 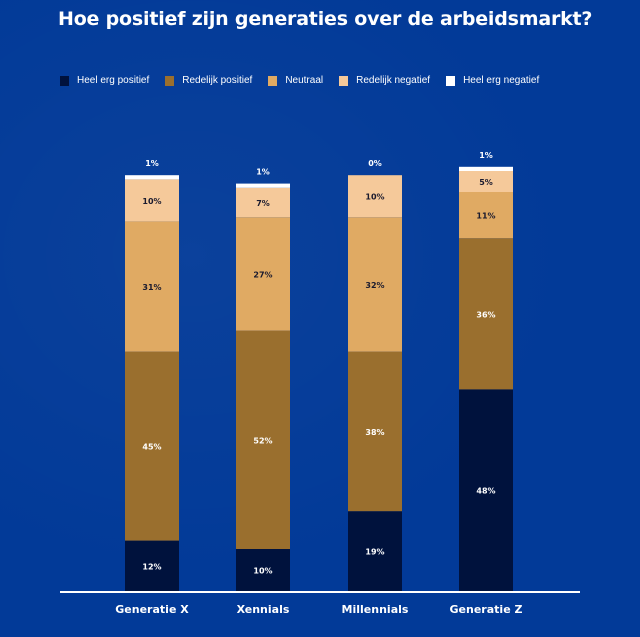 I want to click on data-label: 27%, so click(x=262, y=274).